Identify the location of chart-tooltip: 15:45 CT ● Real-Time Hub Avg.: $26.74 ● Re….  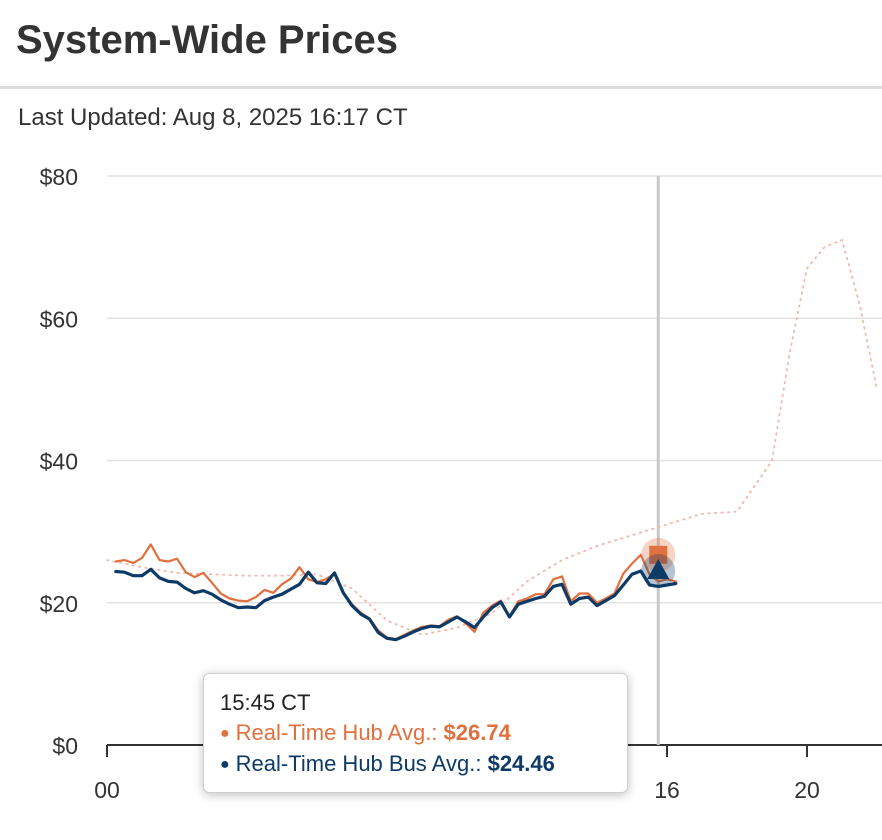
(415, 733).